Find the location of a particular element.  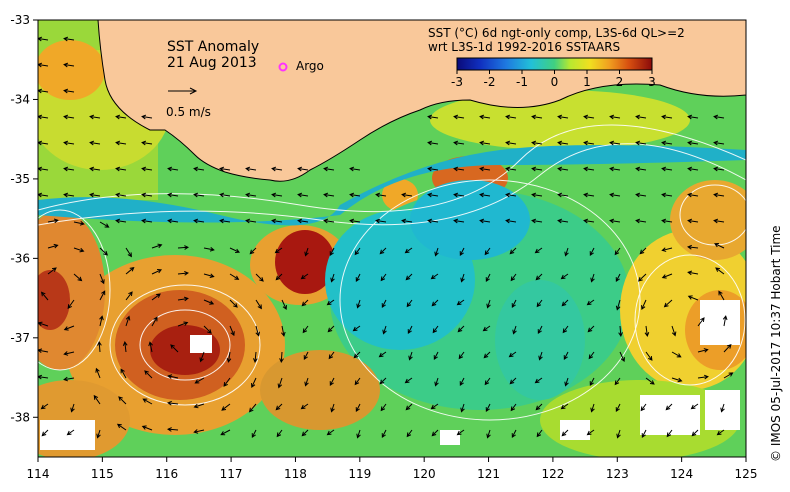

x-tick-label: 123 is located at coordinates (617, 474).